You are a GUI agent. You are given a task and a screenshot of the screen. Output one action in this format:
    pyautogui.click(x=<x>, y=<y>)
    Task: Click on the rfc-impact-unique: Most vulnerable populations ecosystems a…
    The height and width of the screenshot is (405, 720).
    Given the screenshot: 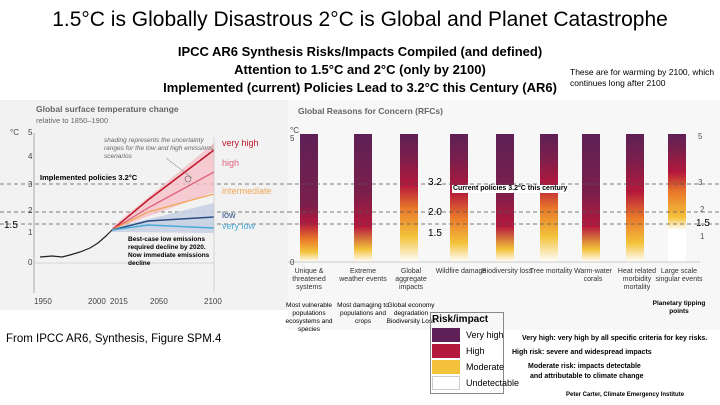 What is the action you would take?
    pyautogui.click(x=309, y=317)
    